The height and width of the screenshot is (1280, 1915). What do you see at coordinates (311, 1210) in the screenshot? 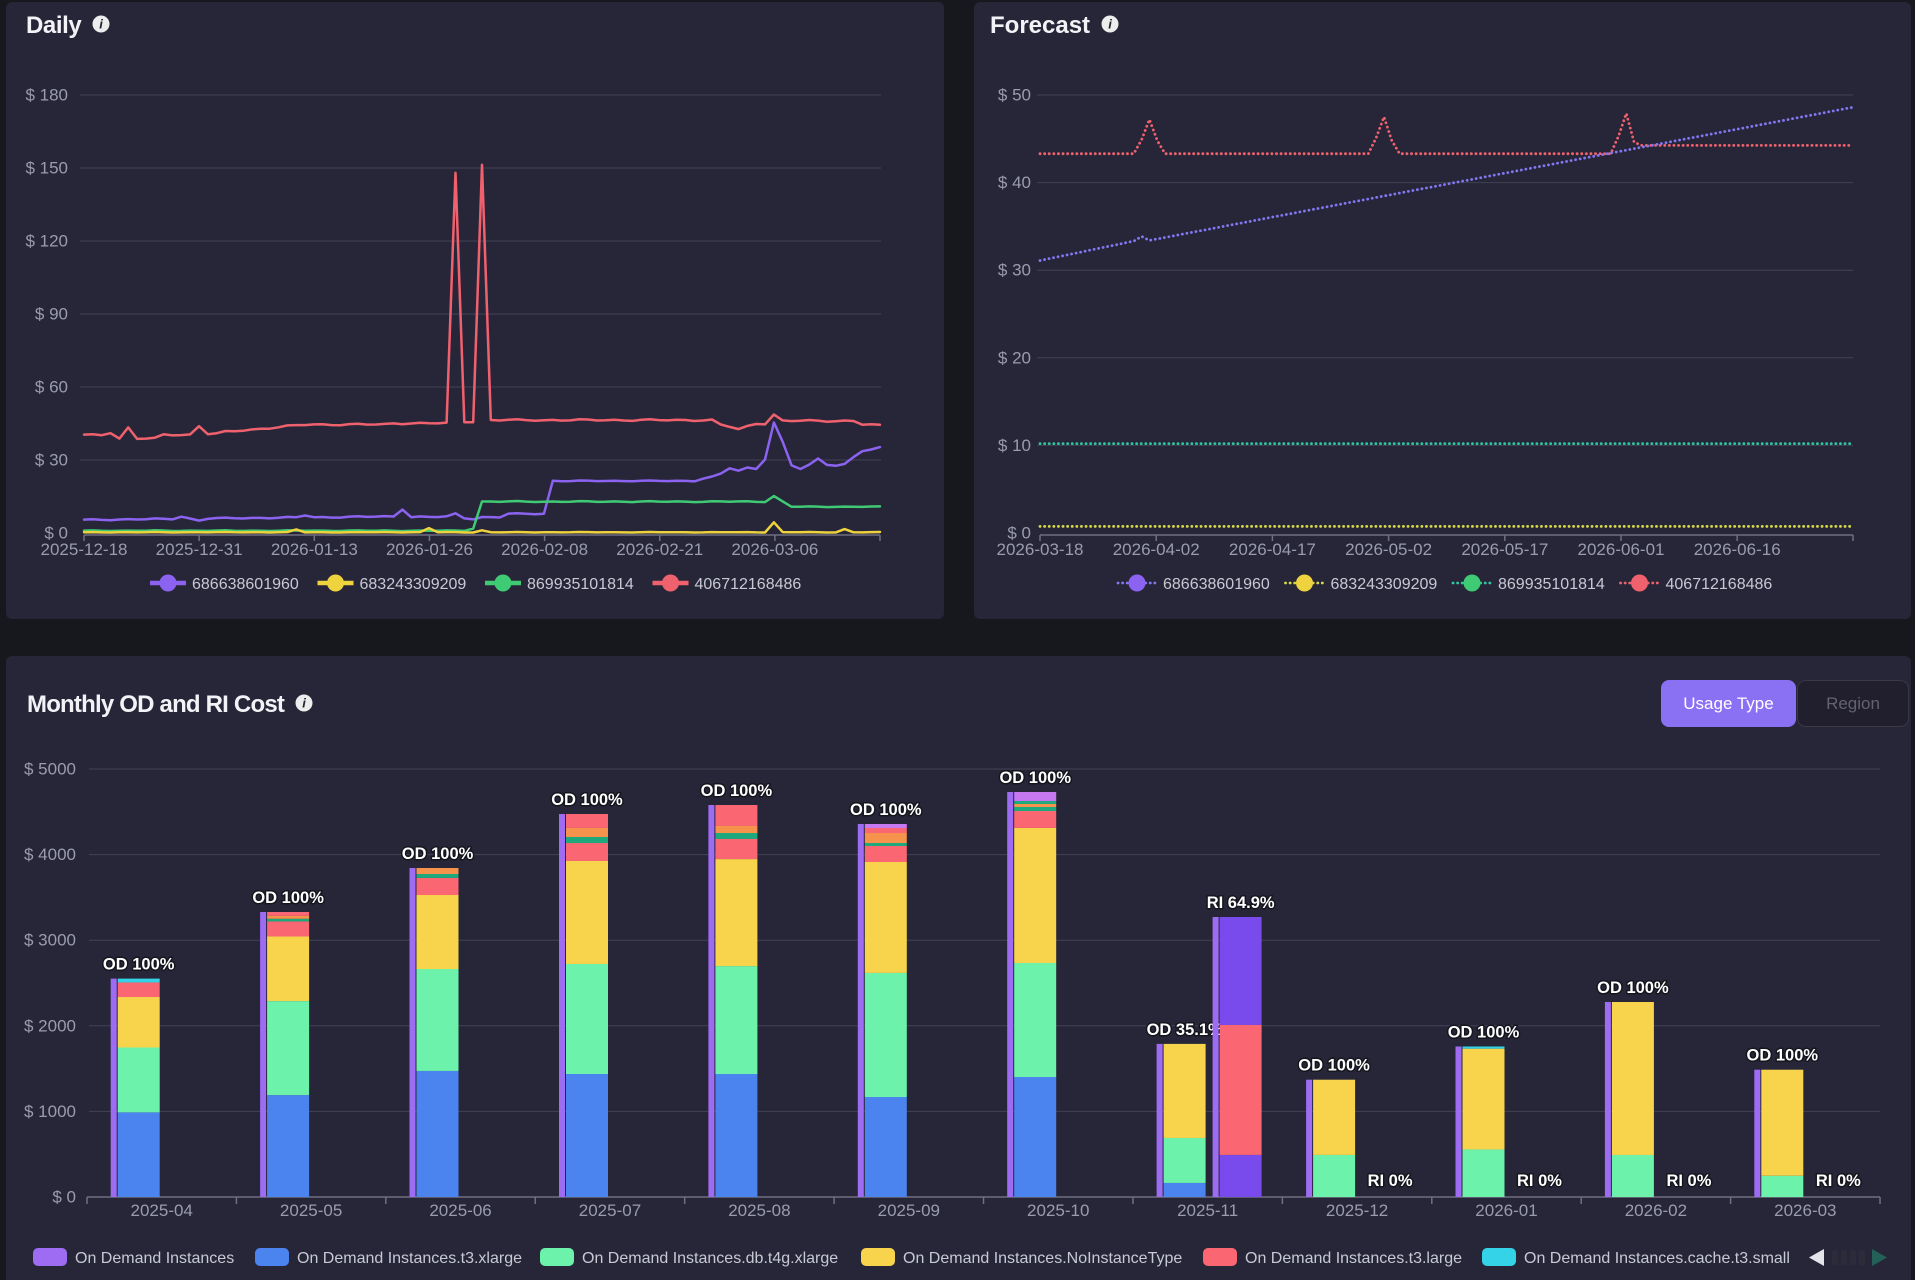
I see `svg-text: 2025-05` at bounding box center [311, 1210].